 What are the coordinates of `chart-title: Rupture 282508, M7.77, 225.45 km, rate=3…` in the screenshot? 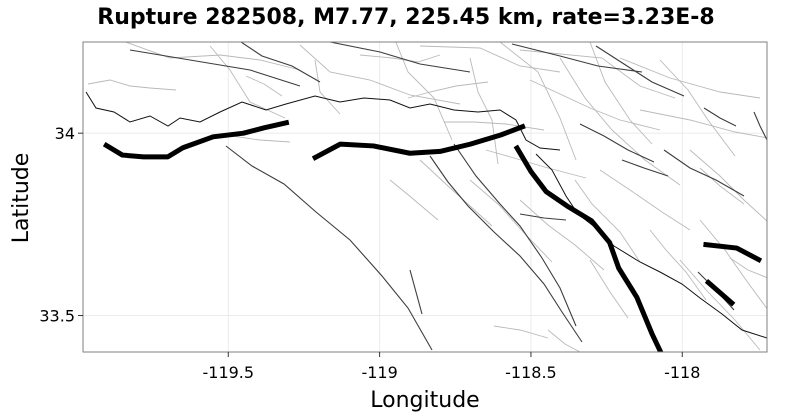 It's located at (405, 17).